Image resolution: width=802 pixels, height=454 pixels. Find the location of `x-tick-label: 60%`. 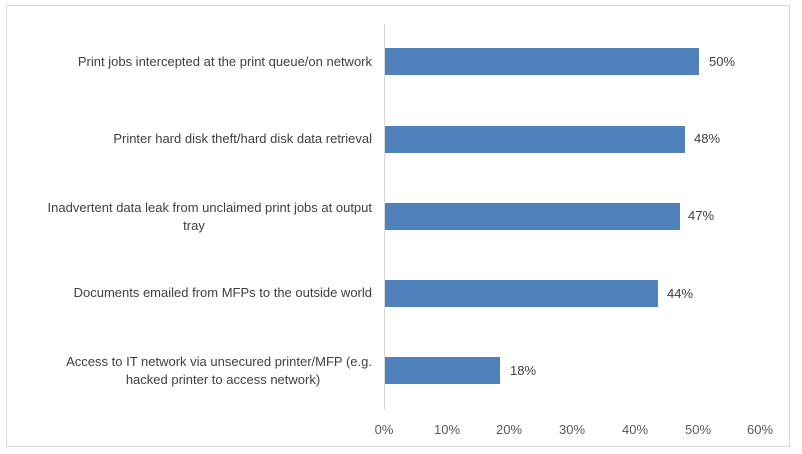

x-tick-label: 60% is located at coordinates (760, 429).